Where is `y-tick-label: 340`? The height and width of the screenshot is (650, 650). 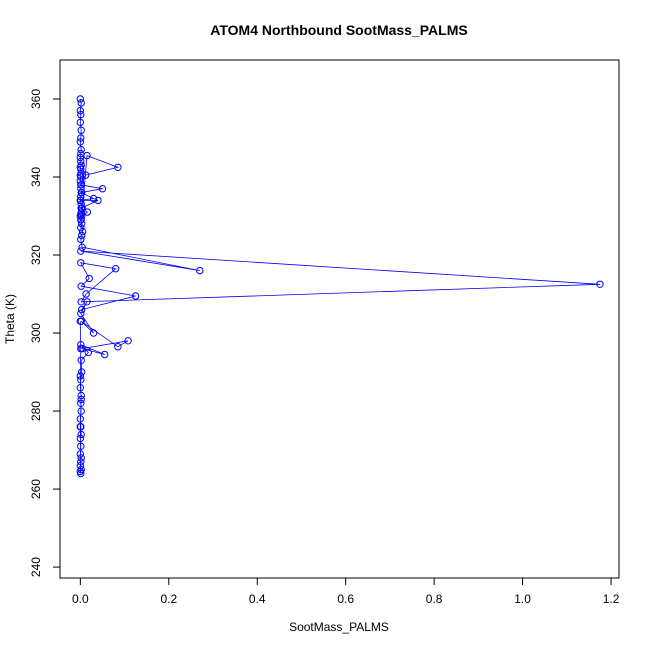
y-tick-label: 340 is located at coordinates (36, 177).